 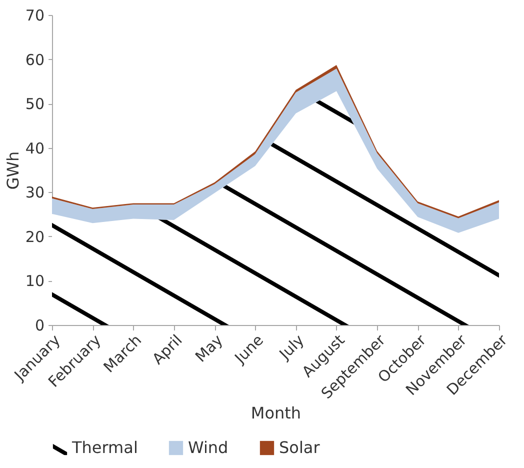 I want to click on y-tick-label: 20, so click(x=34, y=237).